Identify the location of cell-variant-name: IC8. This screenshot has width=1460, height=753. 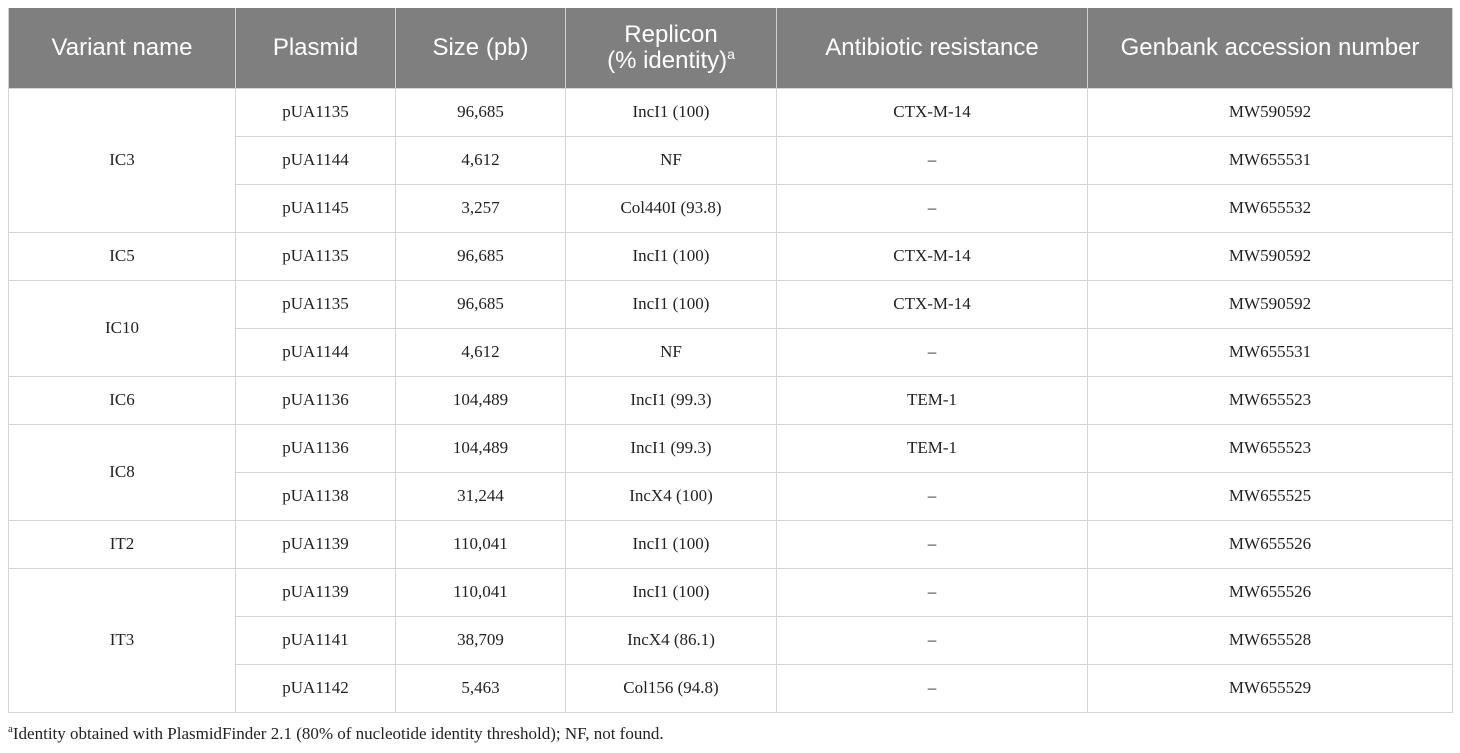
(122, 472).